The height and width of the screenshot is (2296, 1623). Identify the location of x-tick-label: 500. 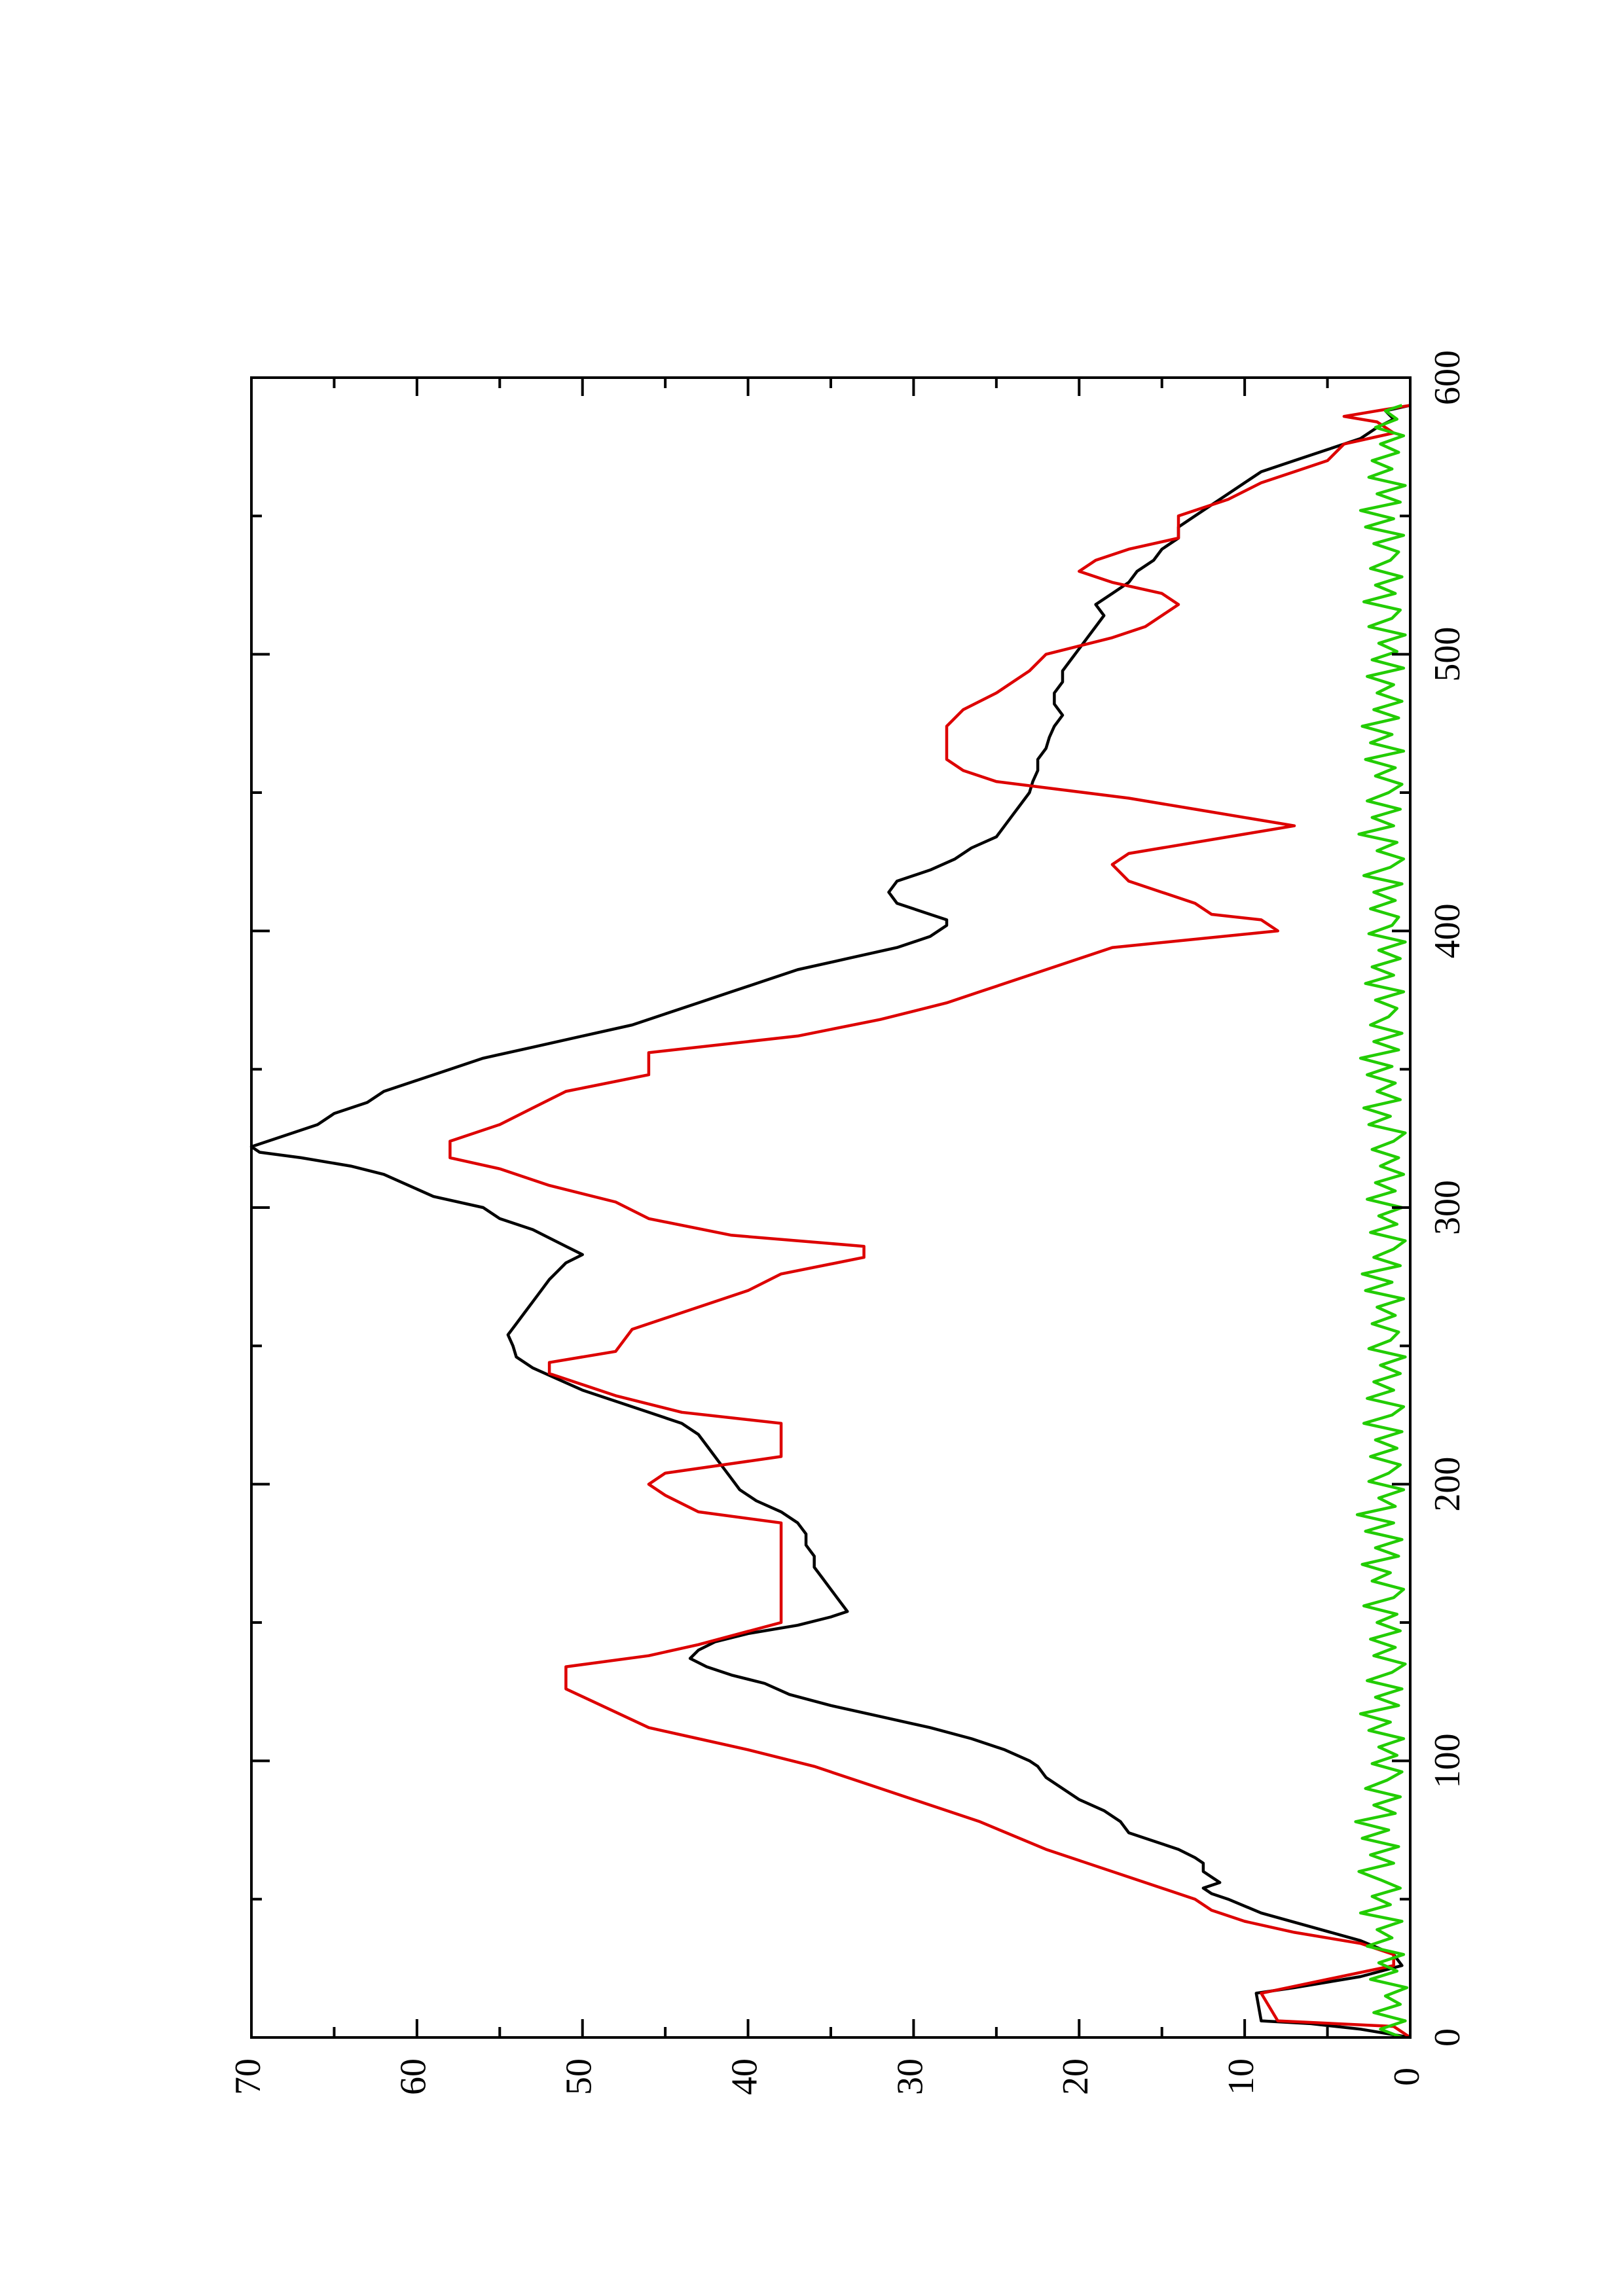
(1447, 654).